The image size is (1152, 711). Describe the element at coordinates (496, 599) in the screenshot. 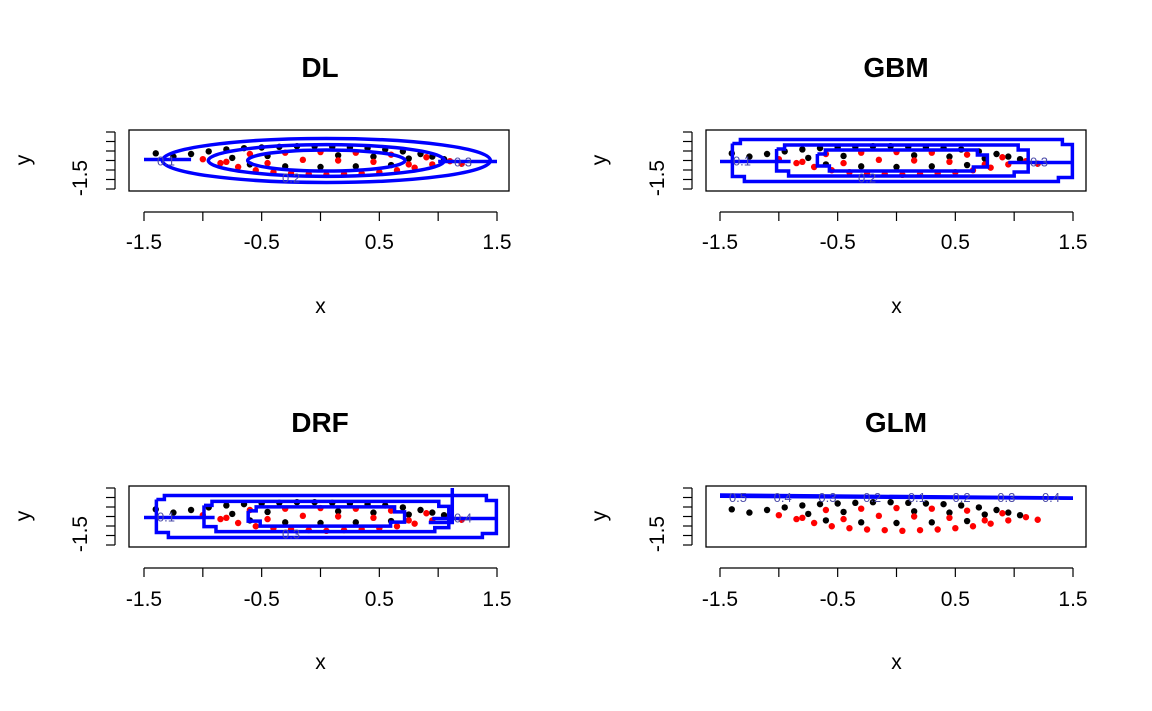

I see `x-tick-label: 1.5` at that location.